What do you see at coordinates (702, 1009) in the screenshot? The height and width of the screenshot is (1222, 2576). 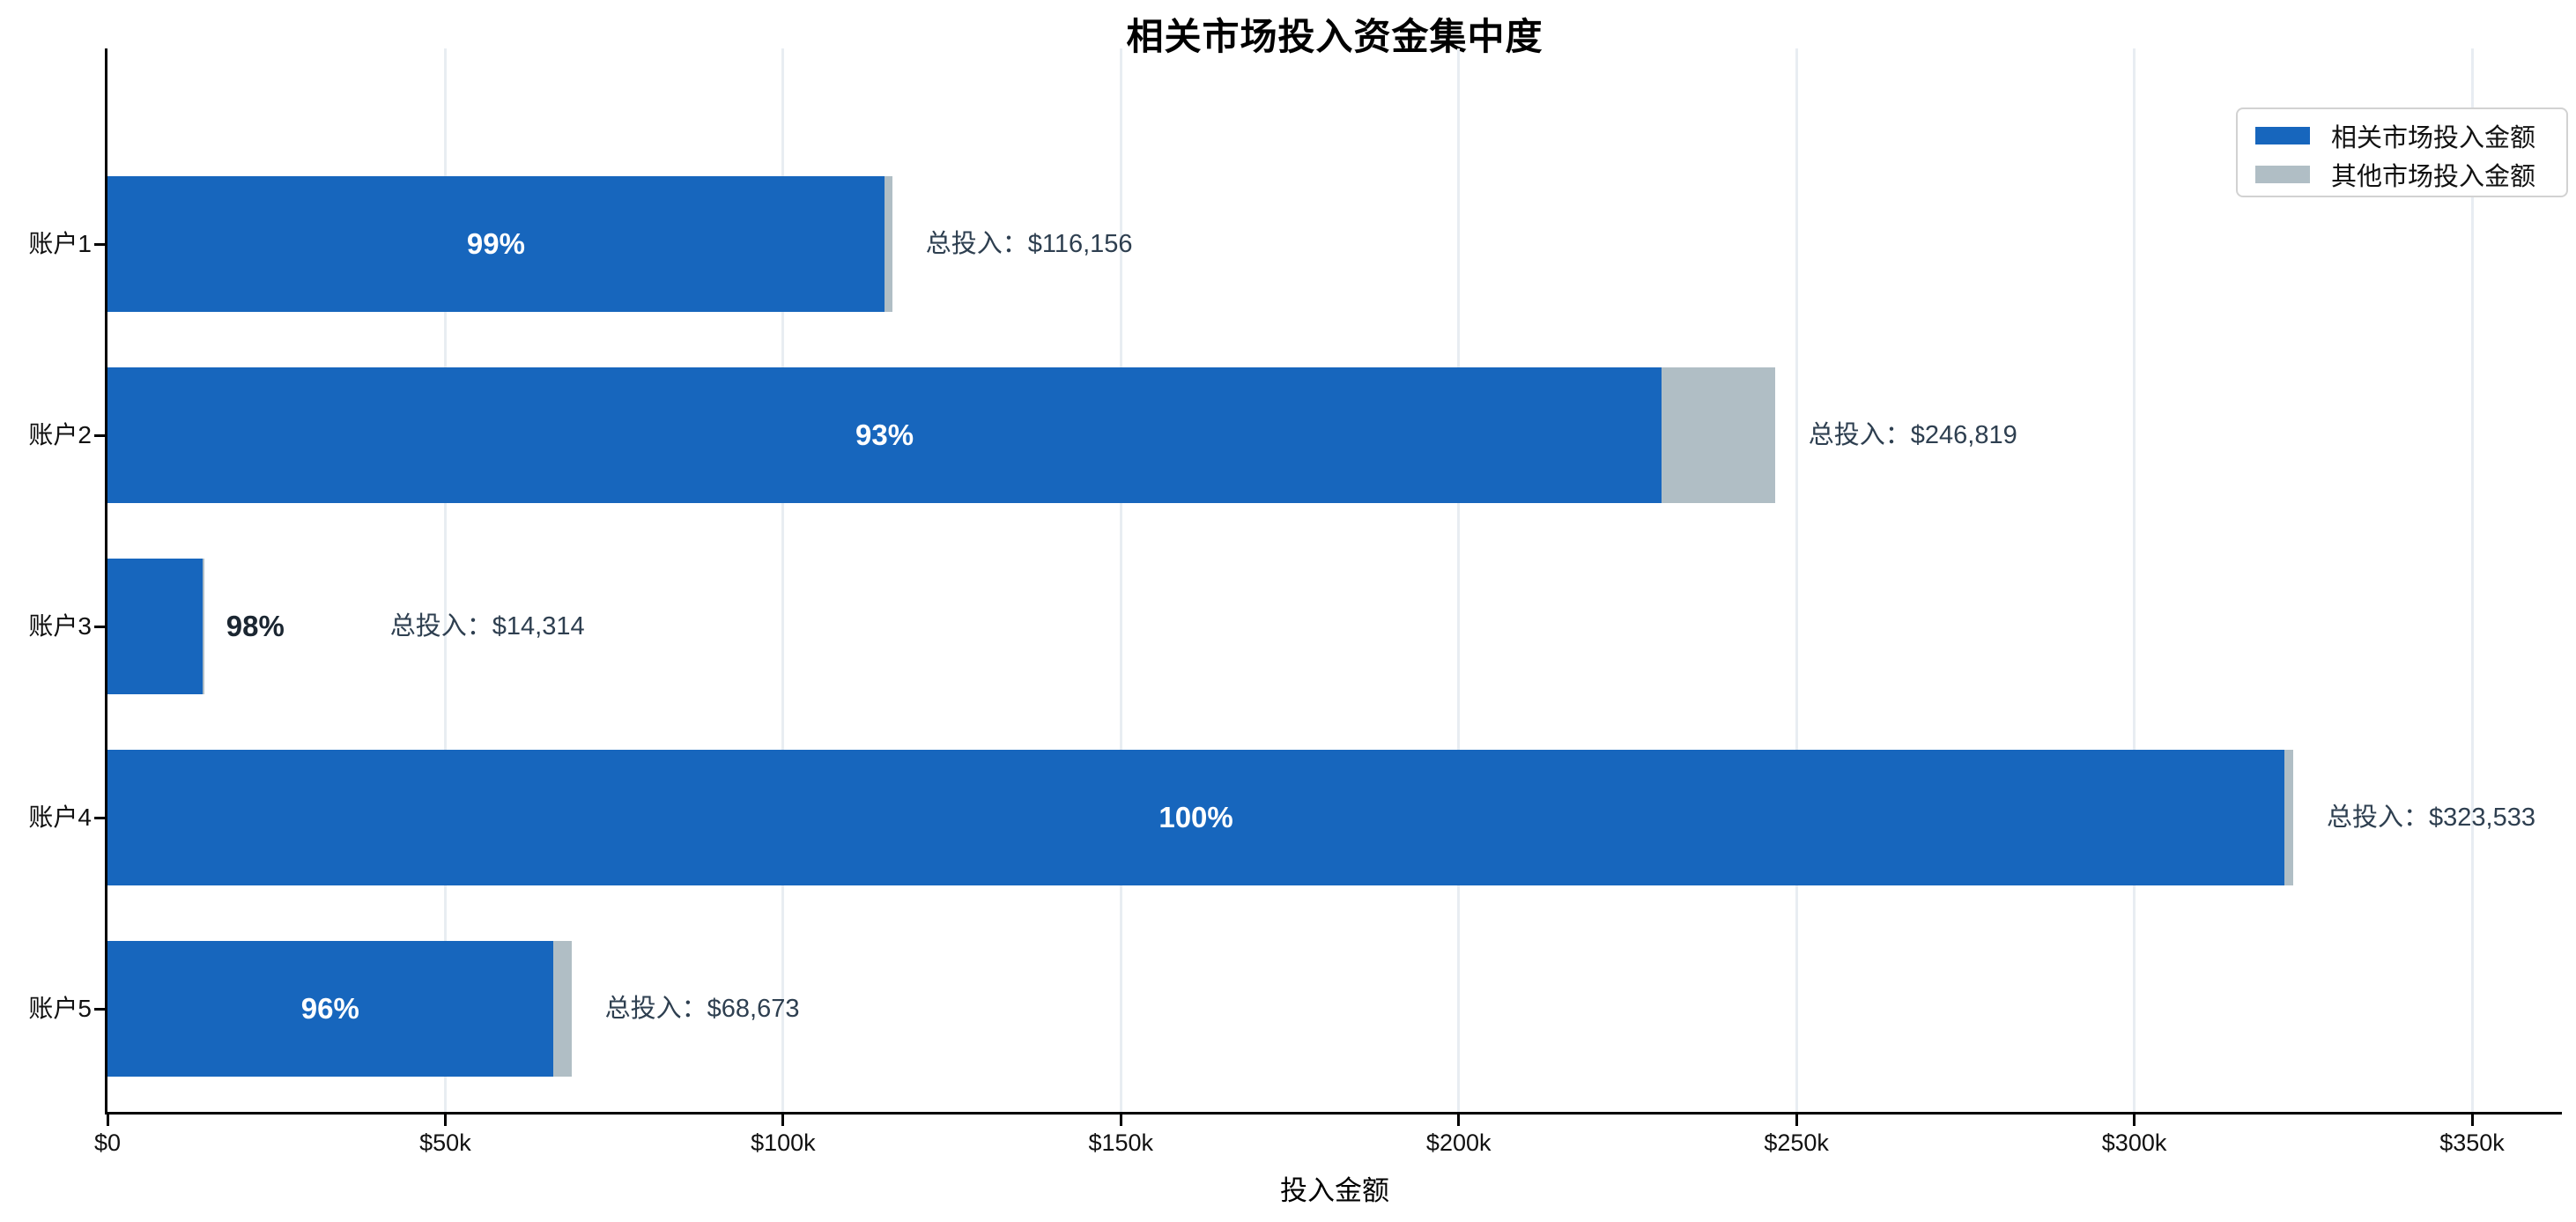 I see `total-annotation-账户5: 总投入：$68,673` at bounding box center [702, 1009].